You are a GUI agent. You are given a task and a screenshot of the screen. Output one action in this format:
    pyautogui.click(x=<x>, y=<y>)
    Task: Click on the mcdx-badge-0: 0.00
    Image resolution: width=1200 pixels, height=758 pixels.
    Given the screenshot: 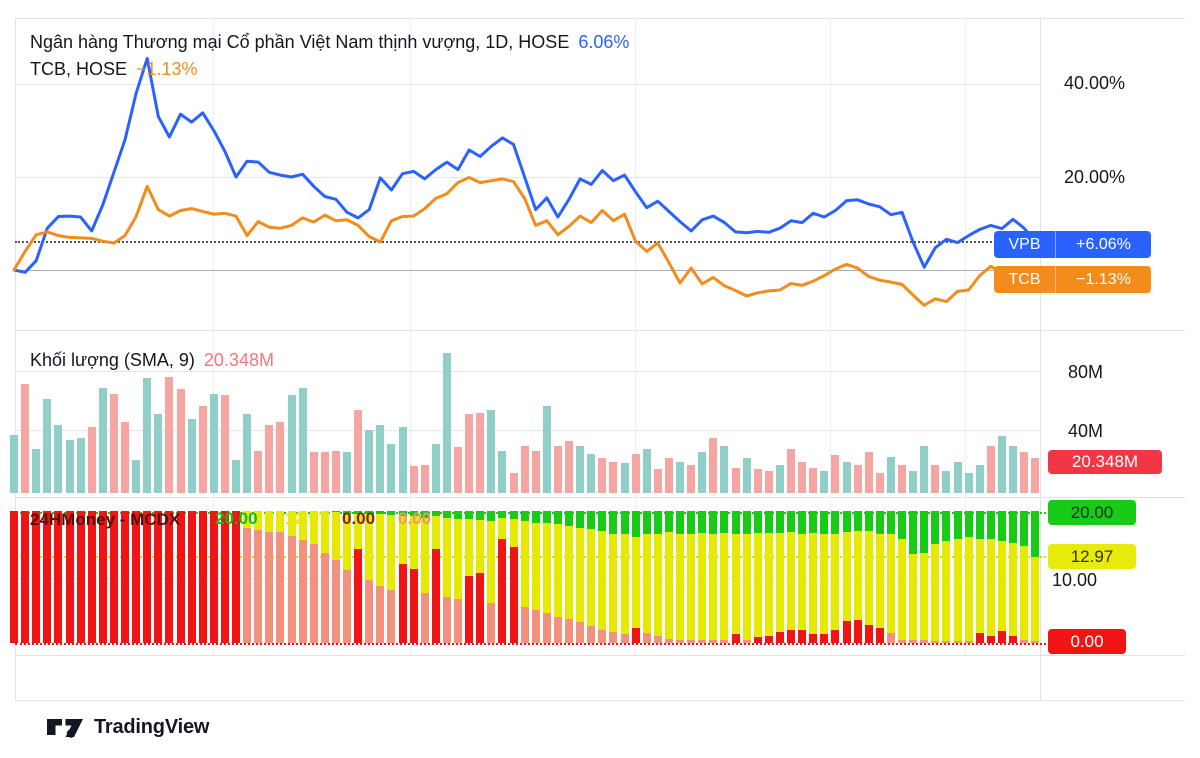 What is the action you would take?
    pyautogui.click(x=1087, y=641)
    